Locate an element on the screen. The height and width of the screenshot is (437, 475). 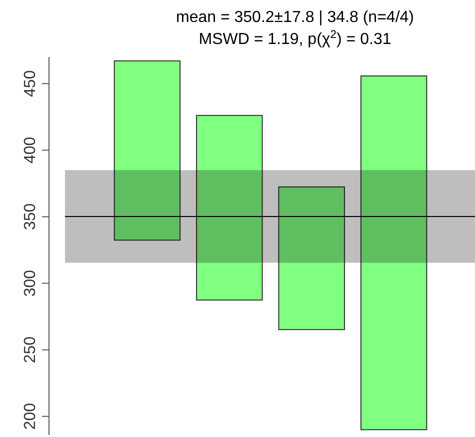
y-tick-label: 250 is located at coordinates (30, 350).